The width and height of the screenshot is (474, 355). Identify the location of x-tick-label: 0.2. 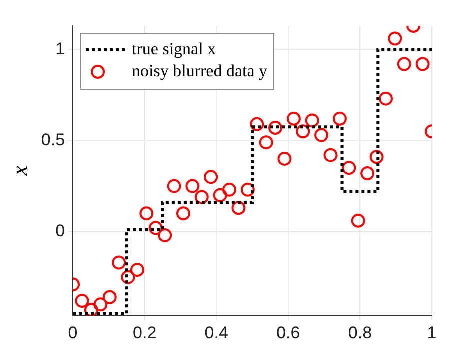
(145, 332).